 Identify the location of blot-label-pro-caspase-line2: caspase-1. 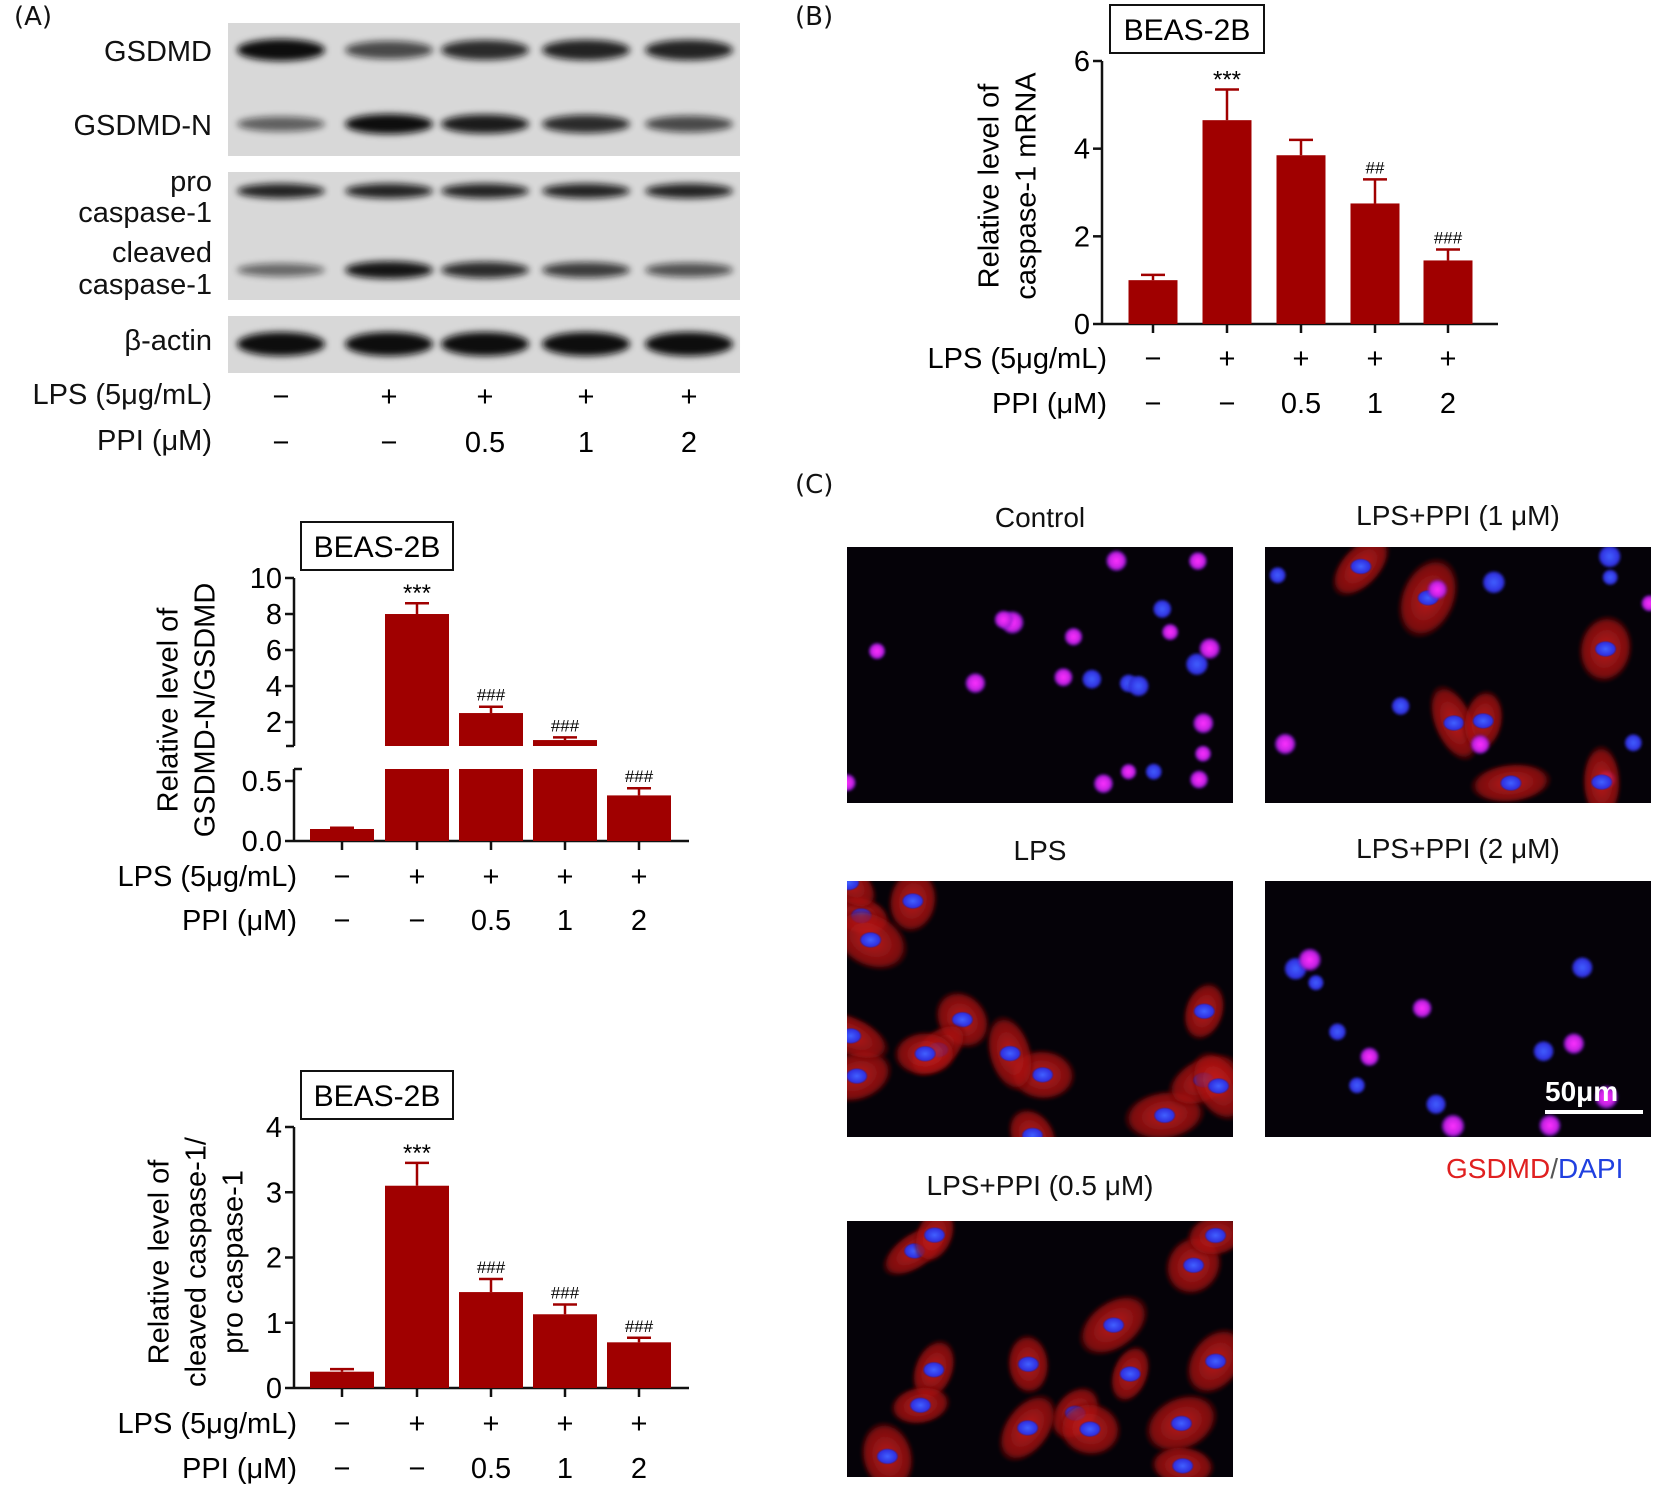
(145, 213).